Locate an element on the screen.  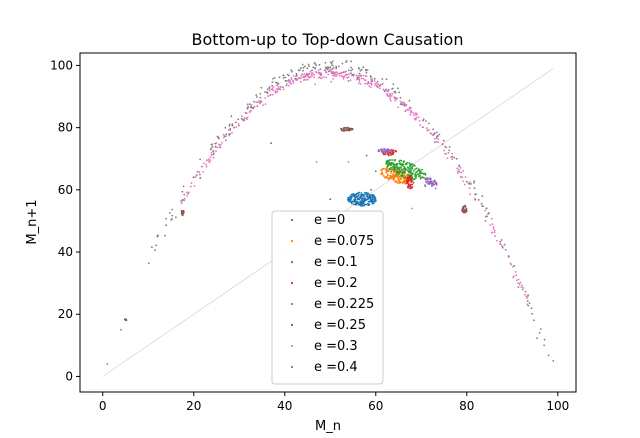
y-tick-label: 0 is located at coordinates (69, 376).